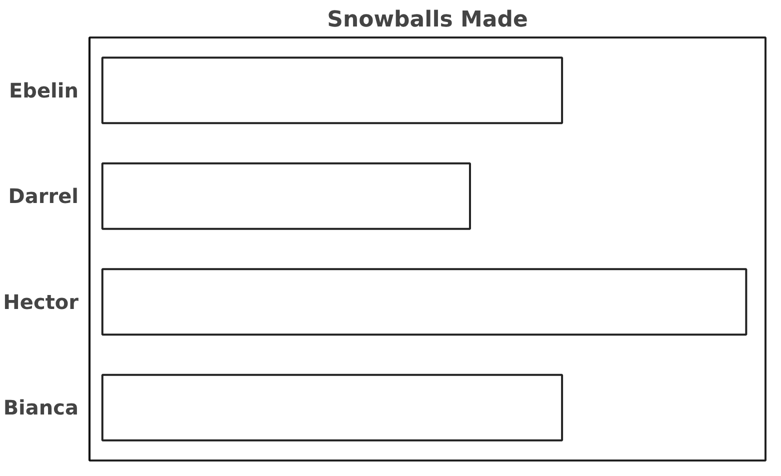  Describe the element at coordinates (40, 408) in the screenshot. I see `y-tick-label: Bianca` at that location.